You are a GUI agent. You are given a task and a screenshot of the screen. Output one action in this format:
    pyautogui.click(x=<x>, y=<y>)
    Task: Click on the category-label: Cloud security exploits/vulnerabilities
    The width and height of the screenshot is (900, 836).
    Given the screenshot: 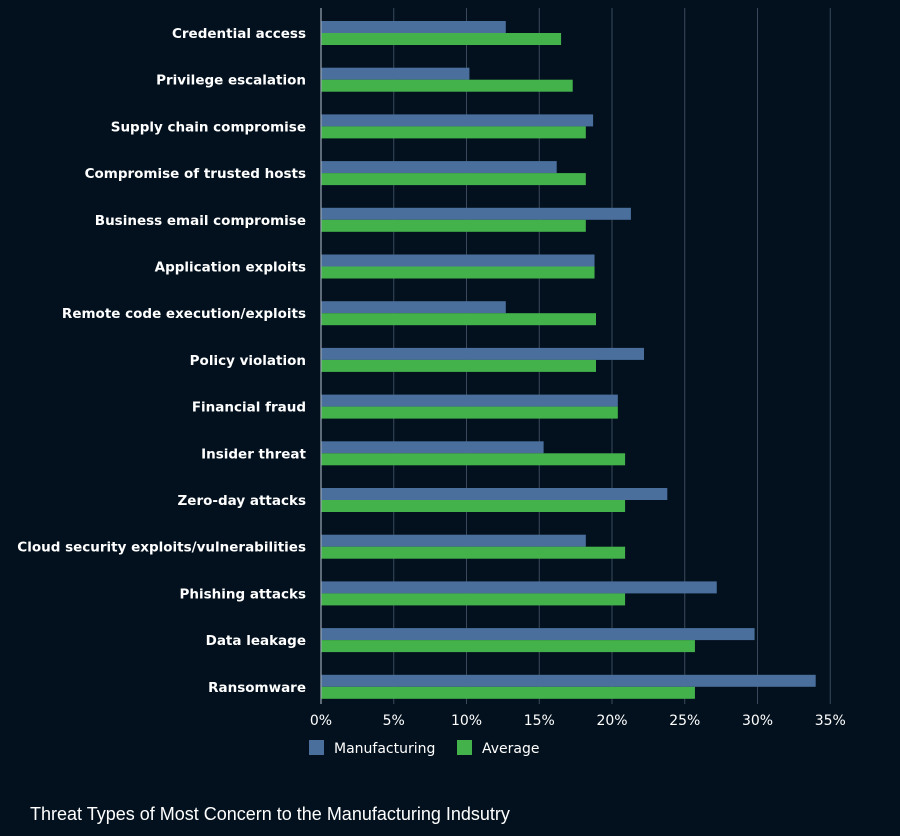 What is the action you would take?
    pyautogui.click(x=161, y=548)
    